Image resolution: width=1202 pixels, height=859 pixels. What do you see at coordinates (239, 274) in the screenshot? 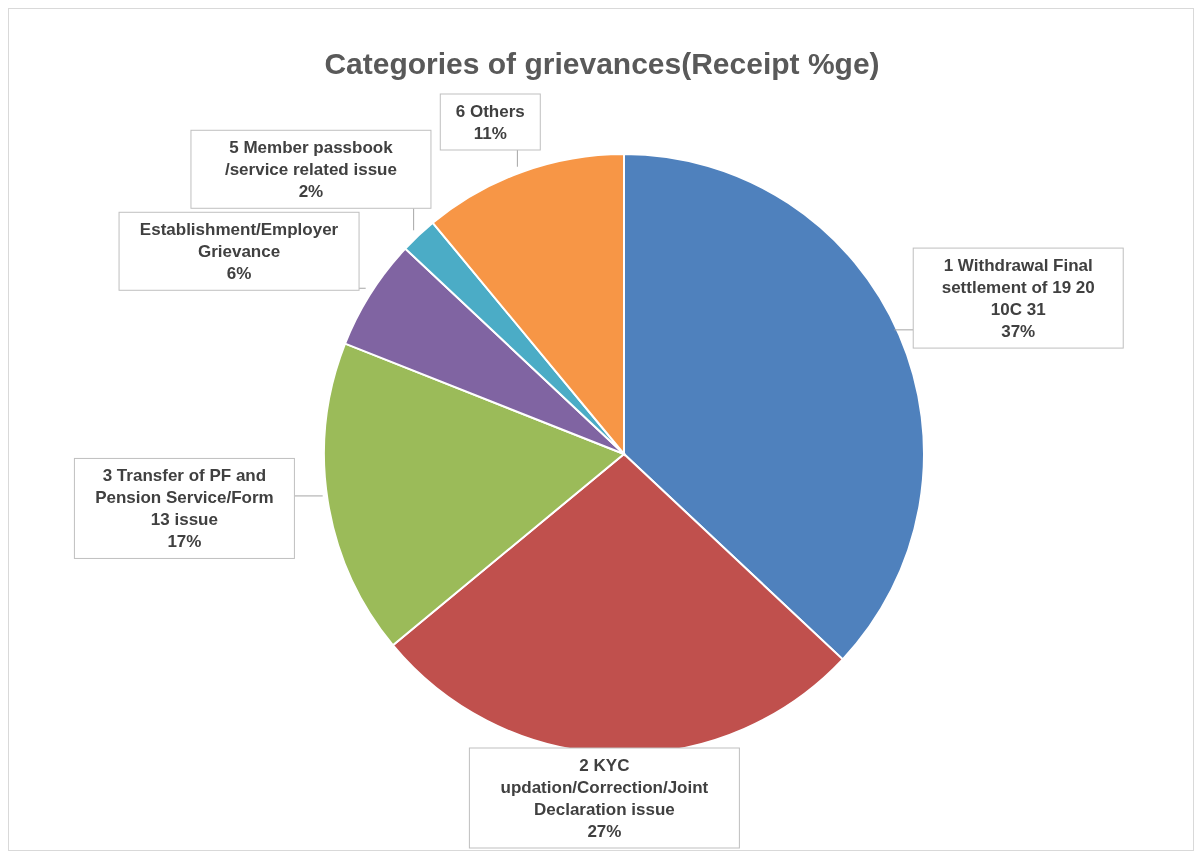
I see `data-label: 6%` at bounding box center [239, 274].